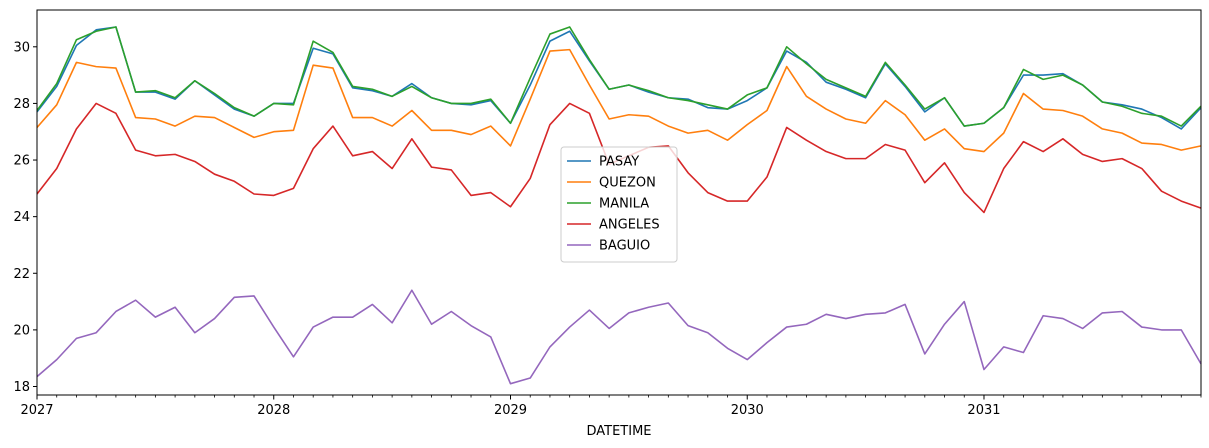 Image resolution: width=1209 pixels, height=448 pixels. I want to click on y-tick-label: 22, so click(21, 274).